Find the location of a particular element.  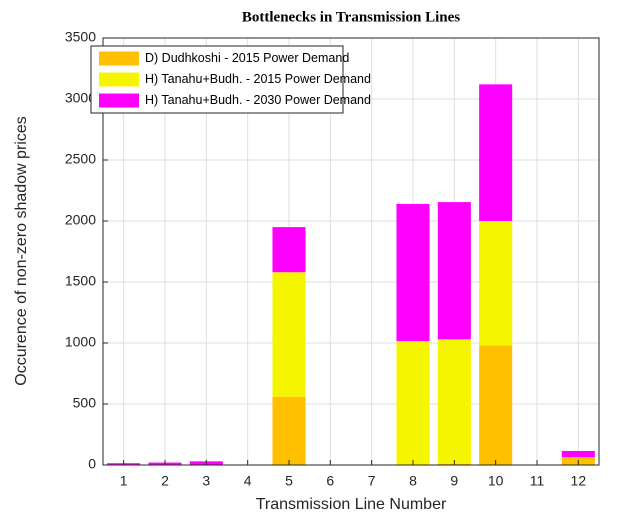

x-tick-label: 11 is located at coordinates (537, 481).